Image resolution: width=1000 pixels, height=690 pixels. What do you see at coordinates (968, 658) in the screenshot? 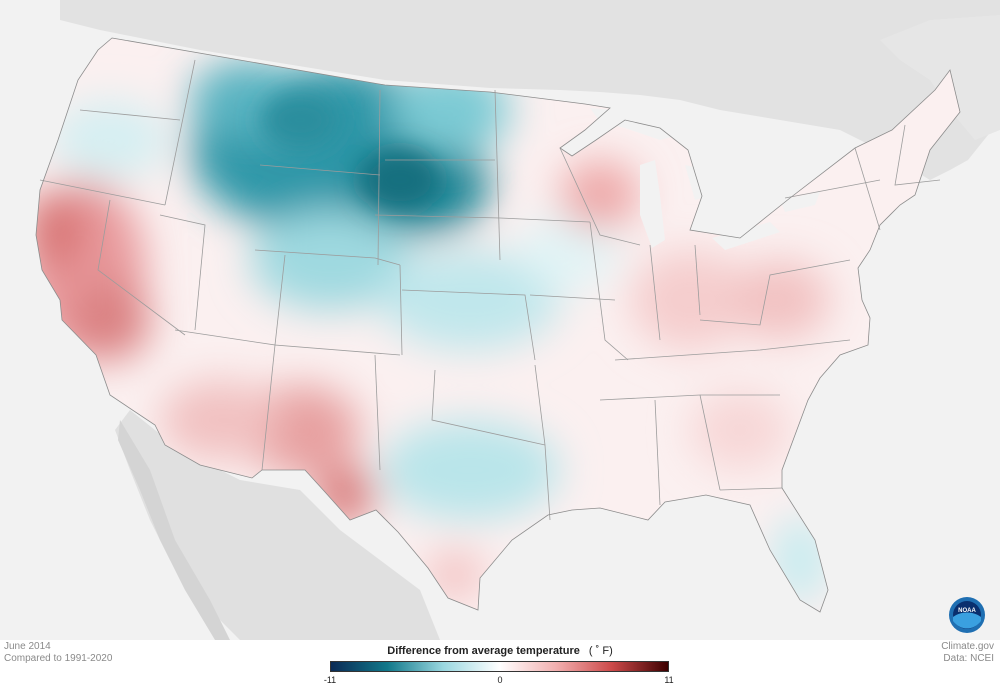
I see `data-credit-label: Data: NCEI` at bounding box center [968, 658].